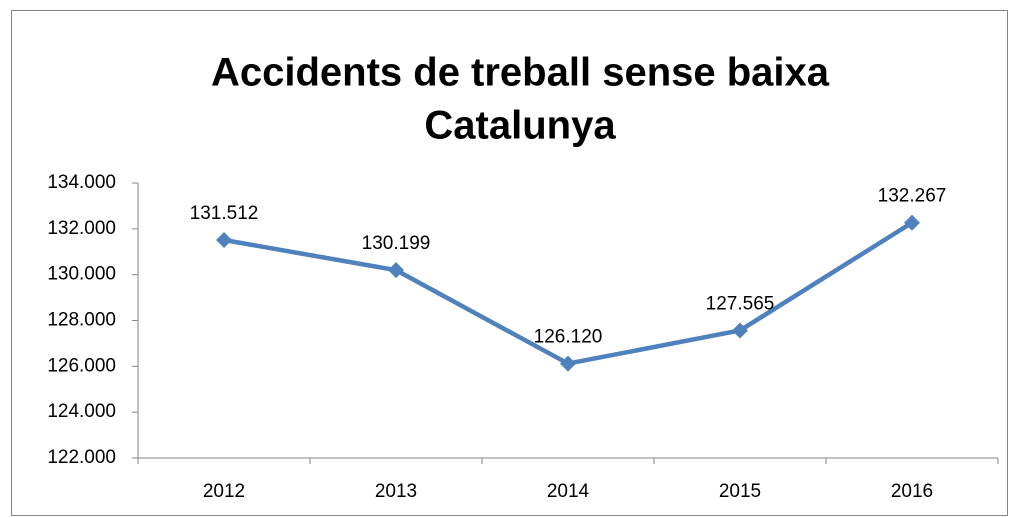 The width and height of the screenshot is (1013, 518). Describe the element at coordinates (568, 337) in the screenshot. I see `data-label: 126.120` at that location.